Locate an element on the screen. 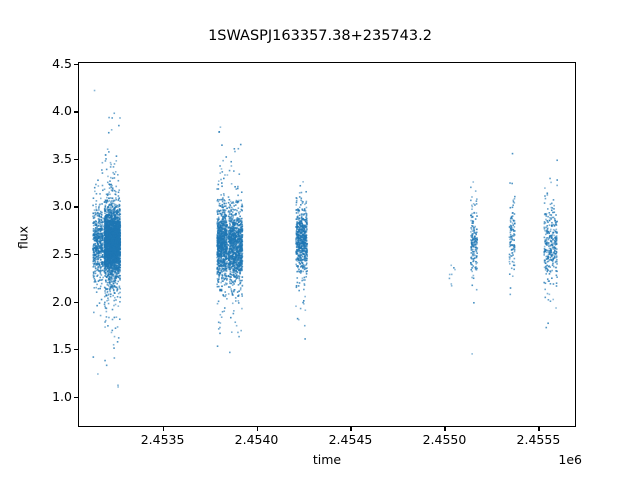 The width and height of the screenshot is (640, 480). x-tick-label: 2.4545 is located at coordinates (350, 439).